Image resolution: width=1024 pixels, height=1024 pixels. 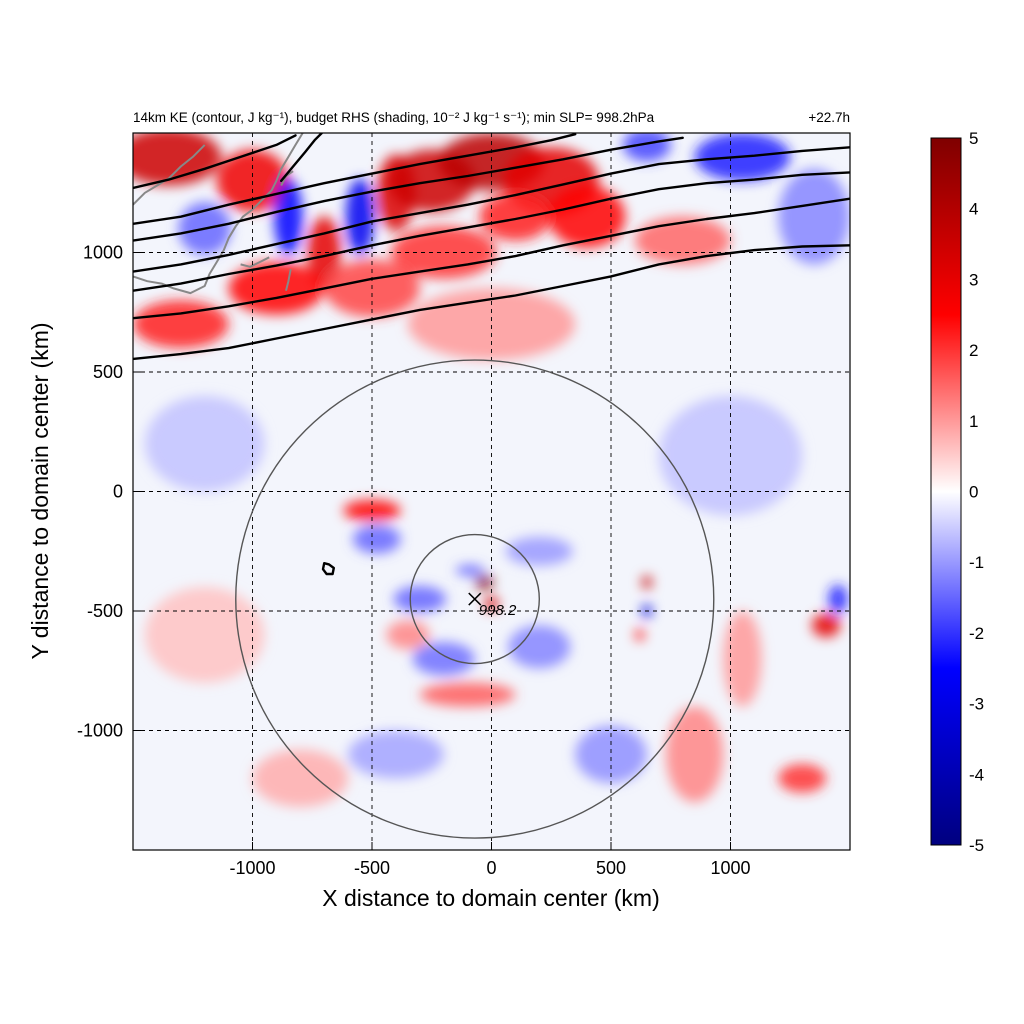 What do you see at coordinates (118, 492) in the screenshot?
I see `y-tick-label: 0` at bounding box center [118, 492].